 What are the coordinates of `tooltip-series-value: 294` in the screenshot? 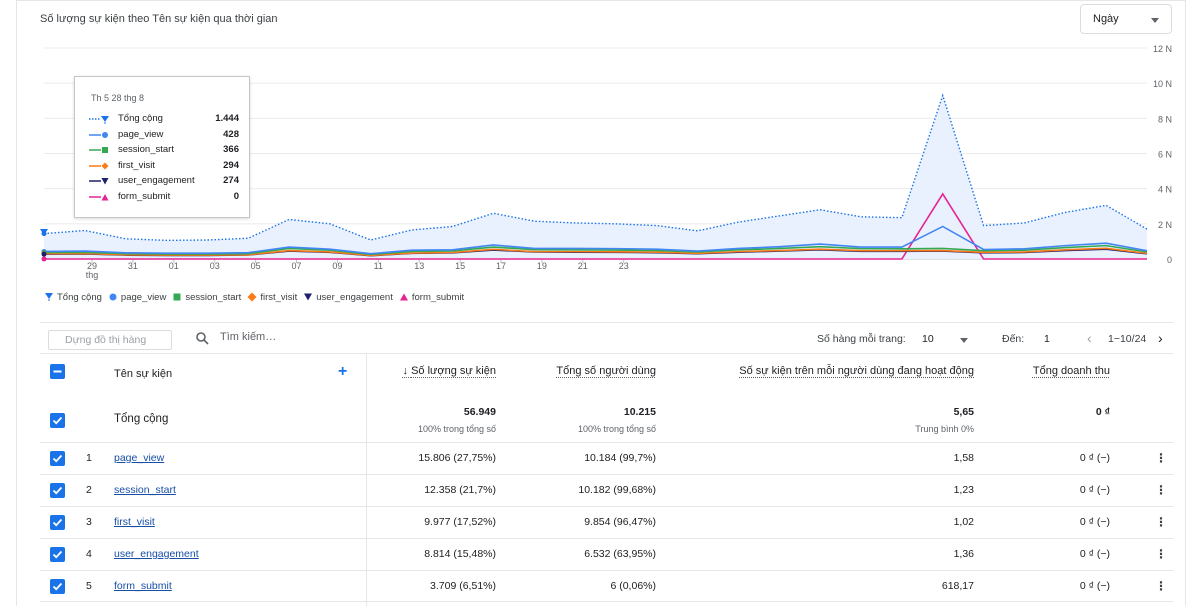 It's located at (231, 165).